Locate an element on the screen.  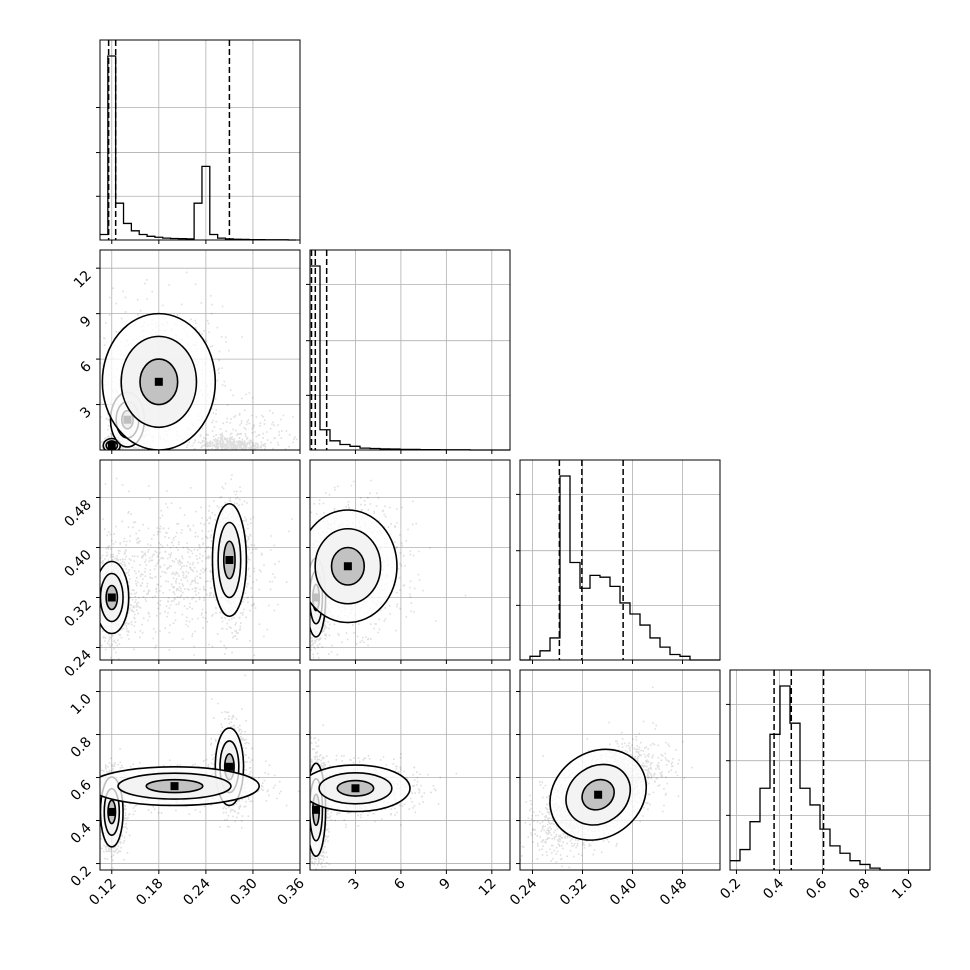
x-tick-label: 0.32 is located at coordinates (573, 892).